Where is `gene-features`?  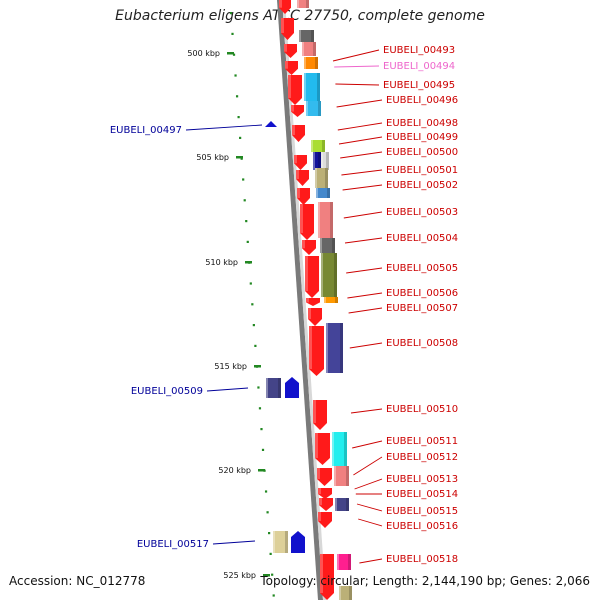 gene-features is located at coordinates (308, 300).